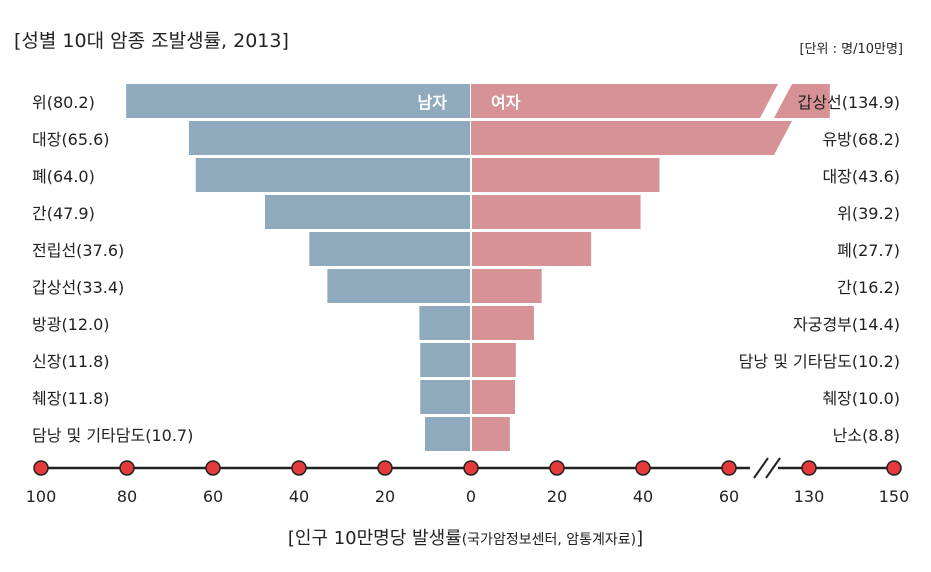  Describe the element at coordinates (471, 496) in the screenshot. I see `axis-tick-label: 0` at that location.